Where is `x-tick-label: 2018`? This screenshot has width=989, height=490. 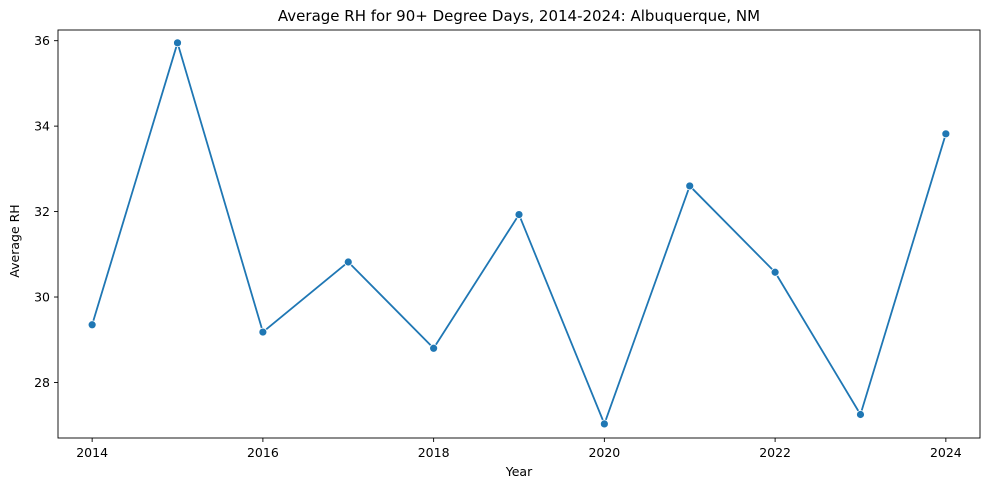
x-tick-label: 2018 is located at coordinates (434, 452).